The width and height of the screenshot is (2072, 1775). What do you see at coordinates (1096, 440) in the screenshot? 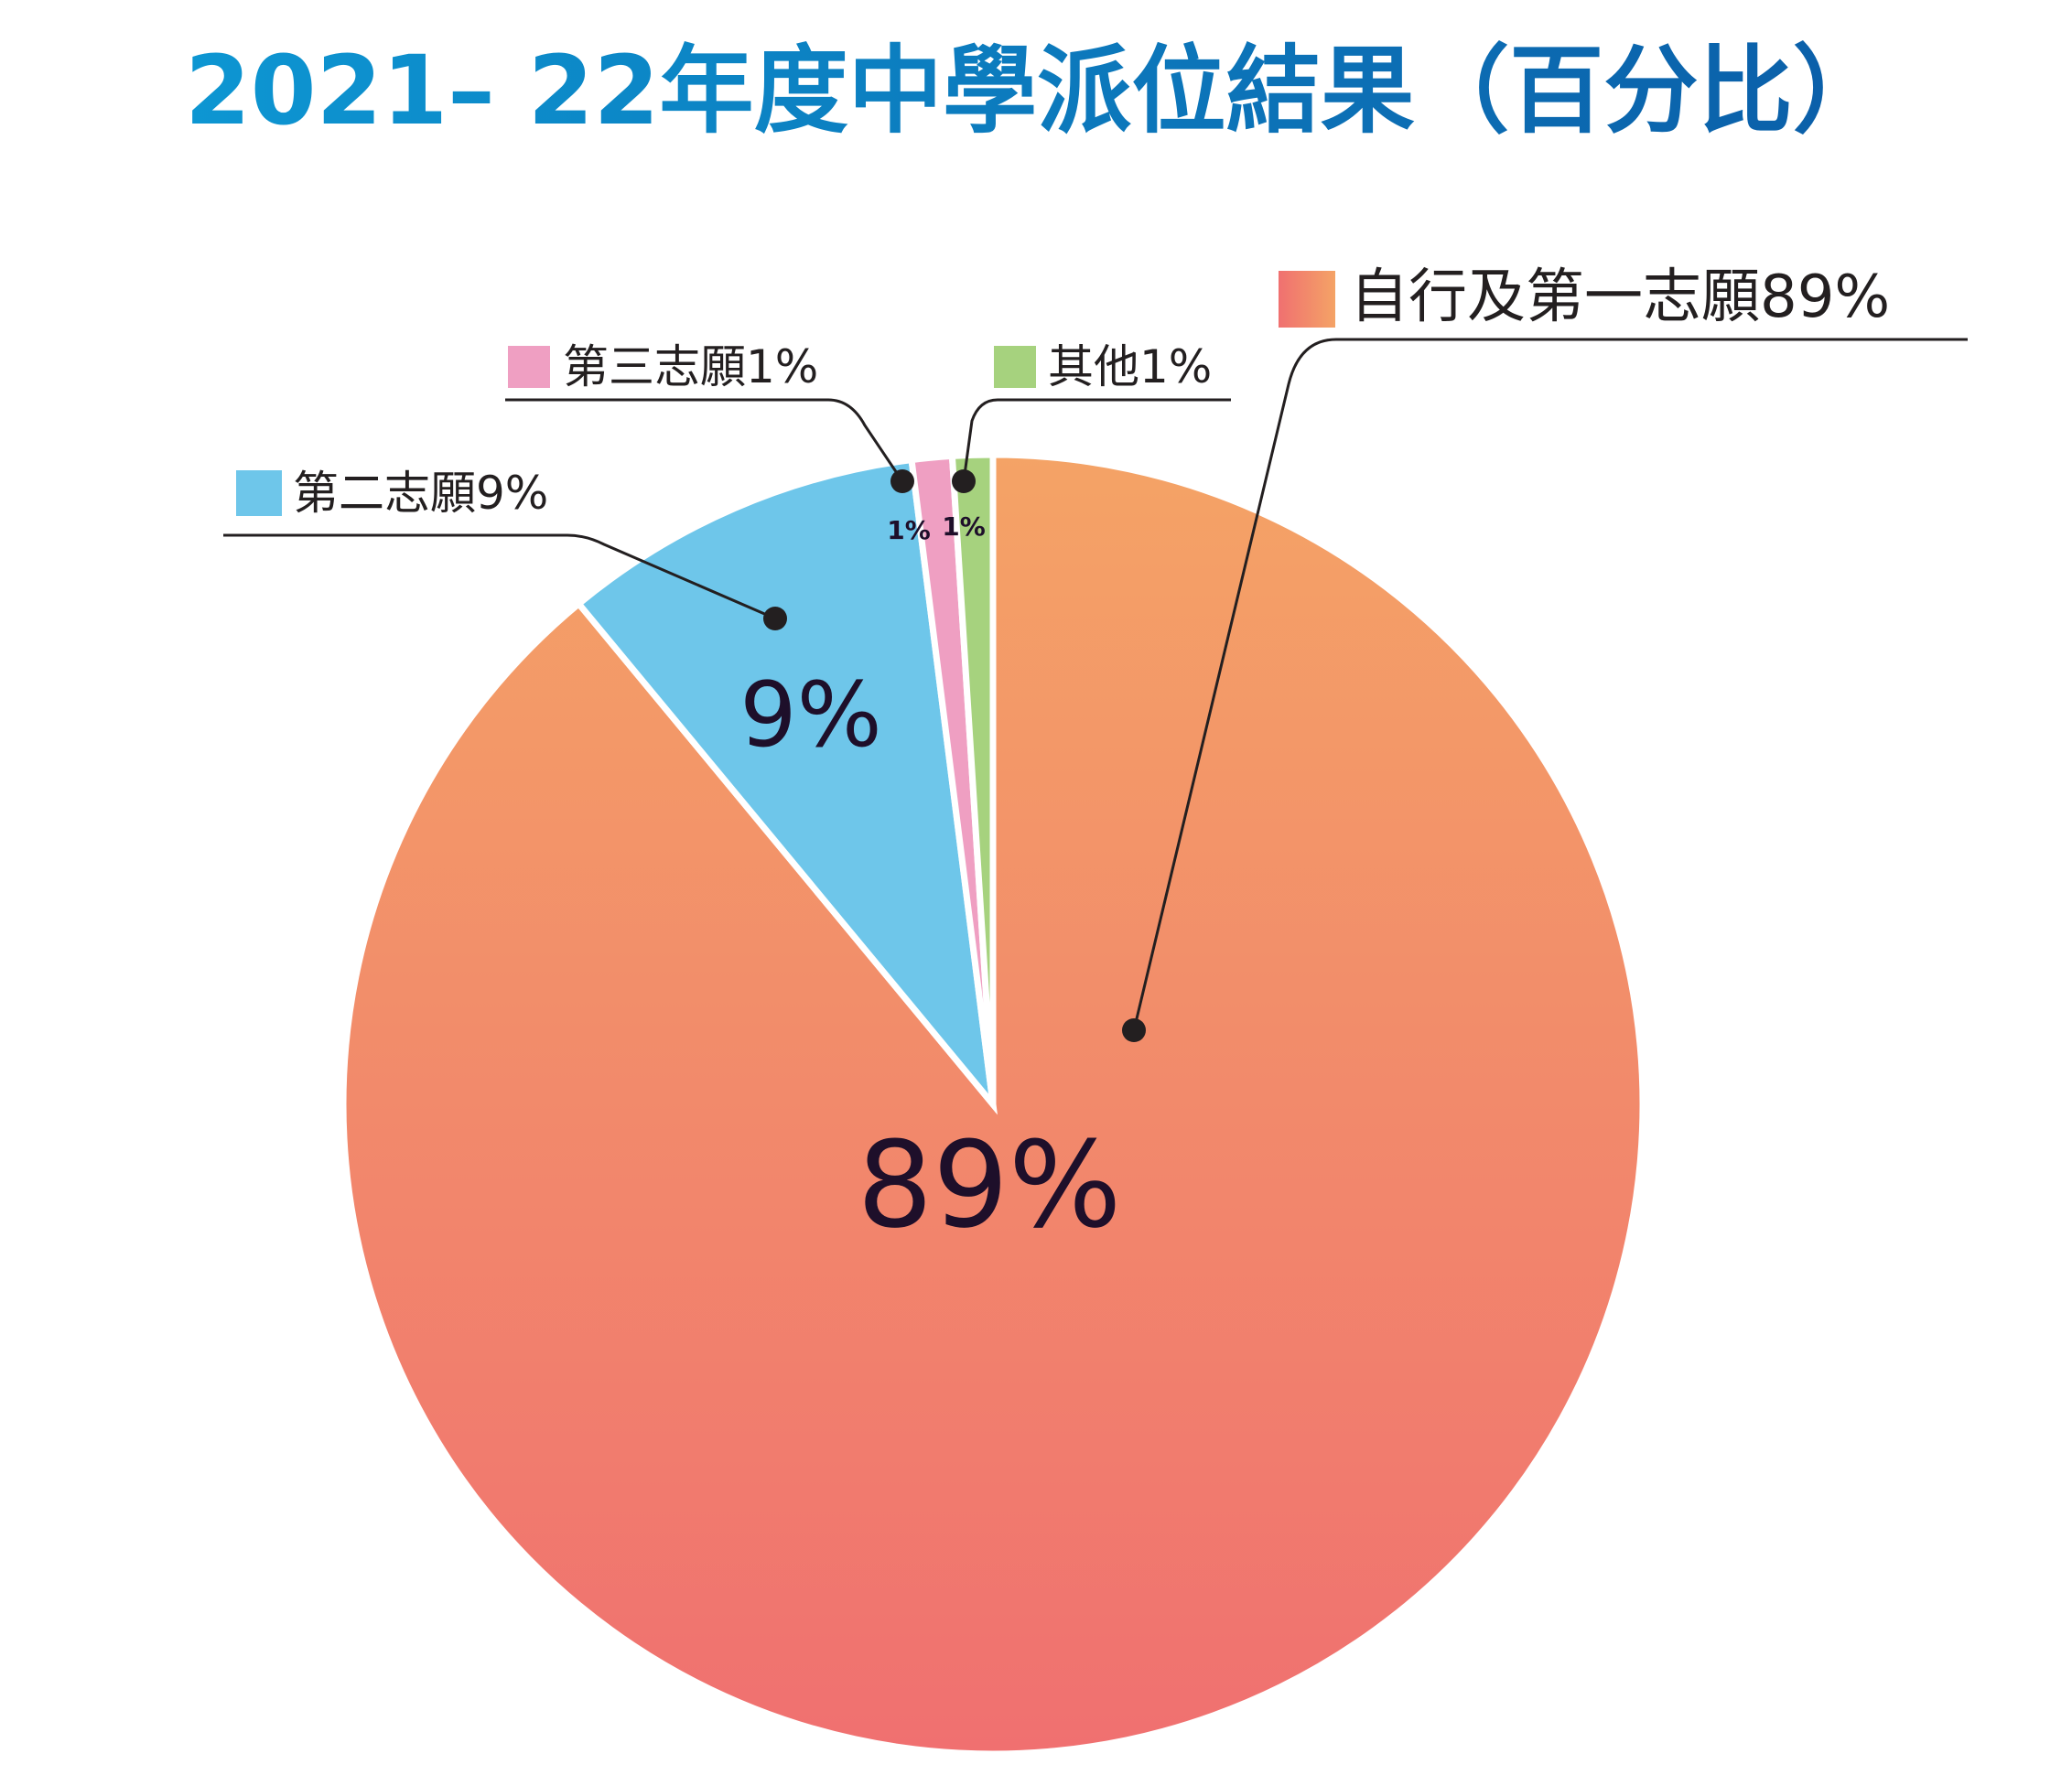
I see `slice-4-leader-line` at bounding box center [1096, 440].